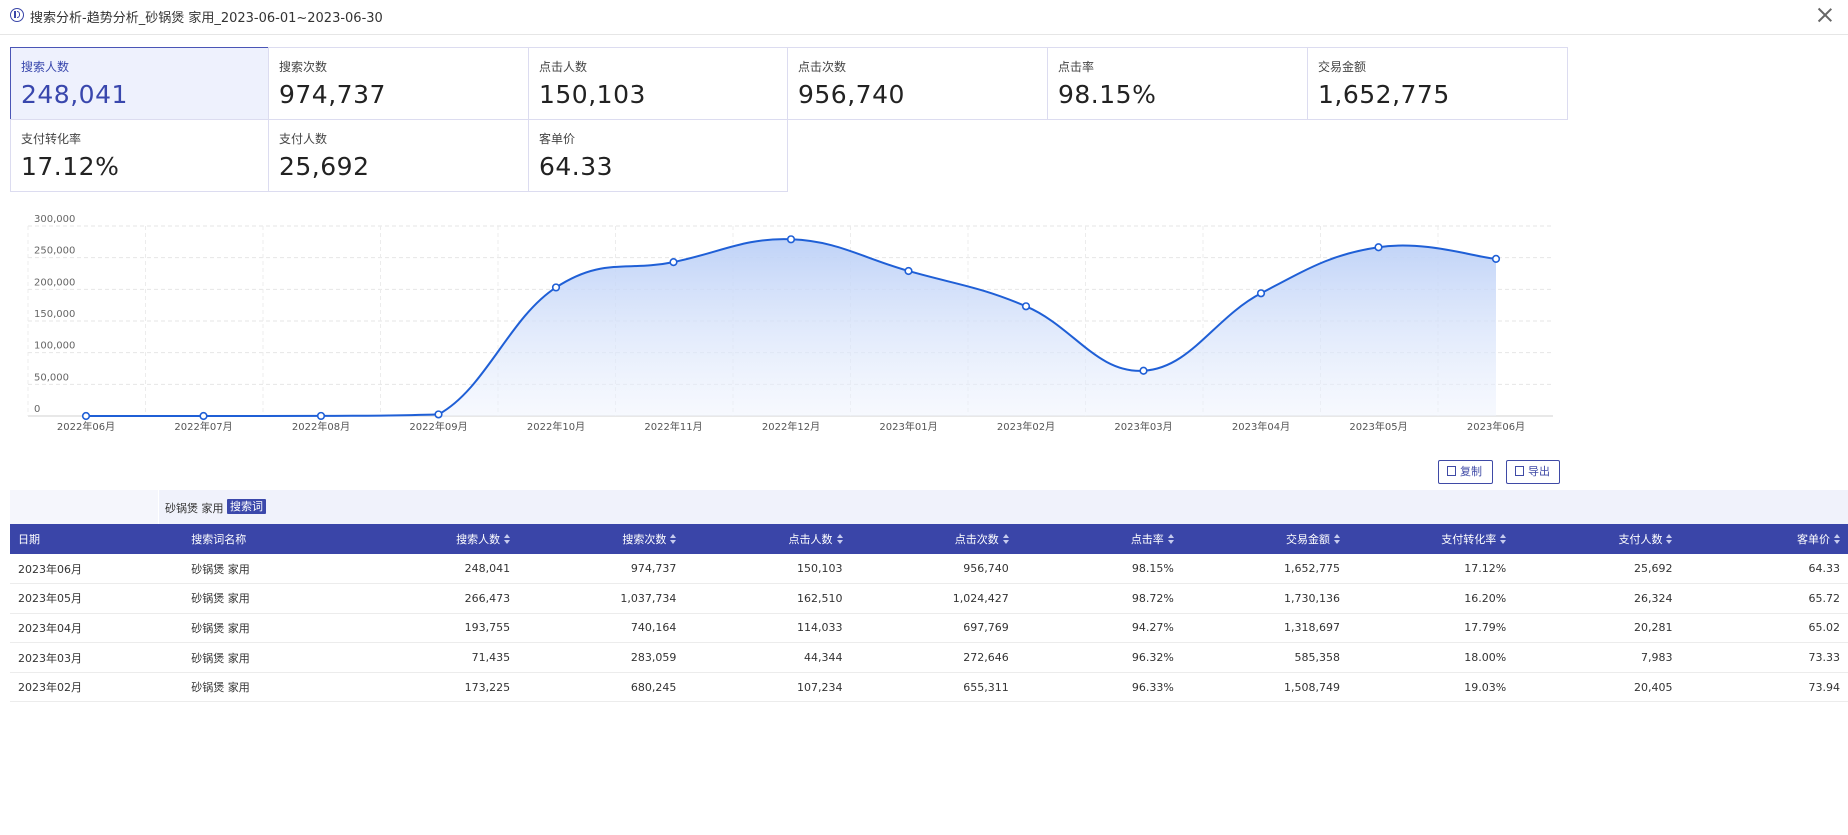  Describe the element at coordinates (45, 67) in the screenshot. I see `metric-label: 搜索人数` at that location.